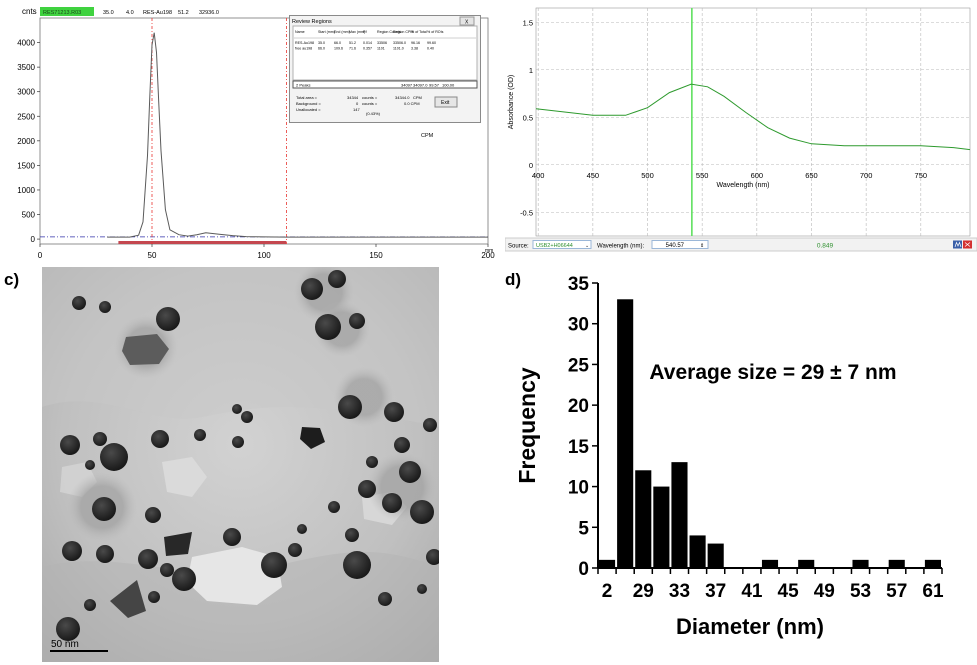 Image resolution: width=977 pixels, height=665 pixels. Describe the element at coordinates (389, 32) in the screenshot. I see `review-column-header: Region Counts` at that location.